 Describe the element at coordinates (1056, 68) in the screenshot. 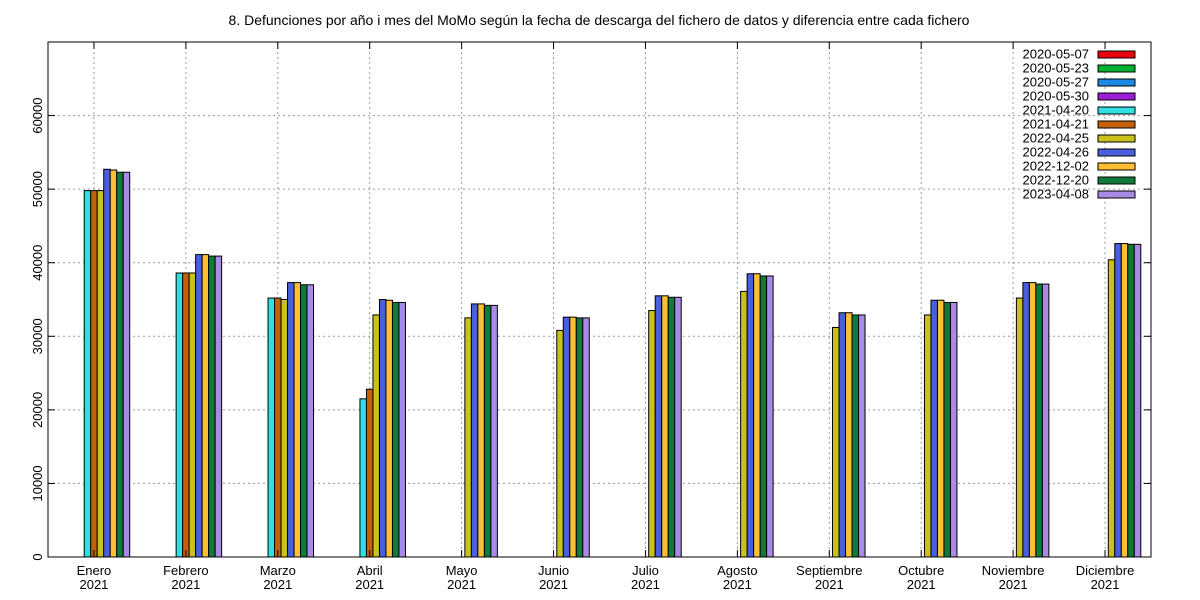

I see `legend-label: 2020-05-23` at that location.